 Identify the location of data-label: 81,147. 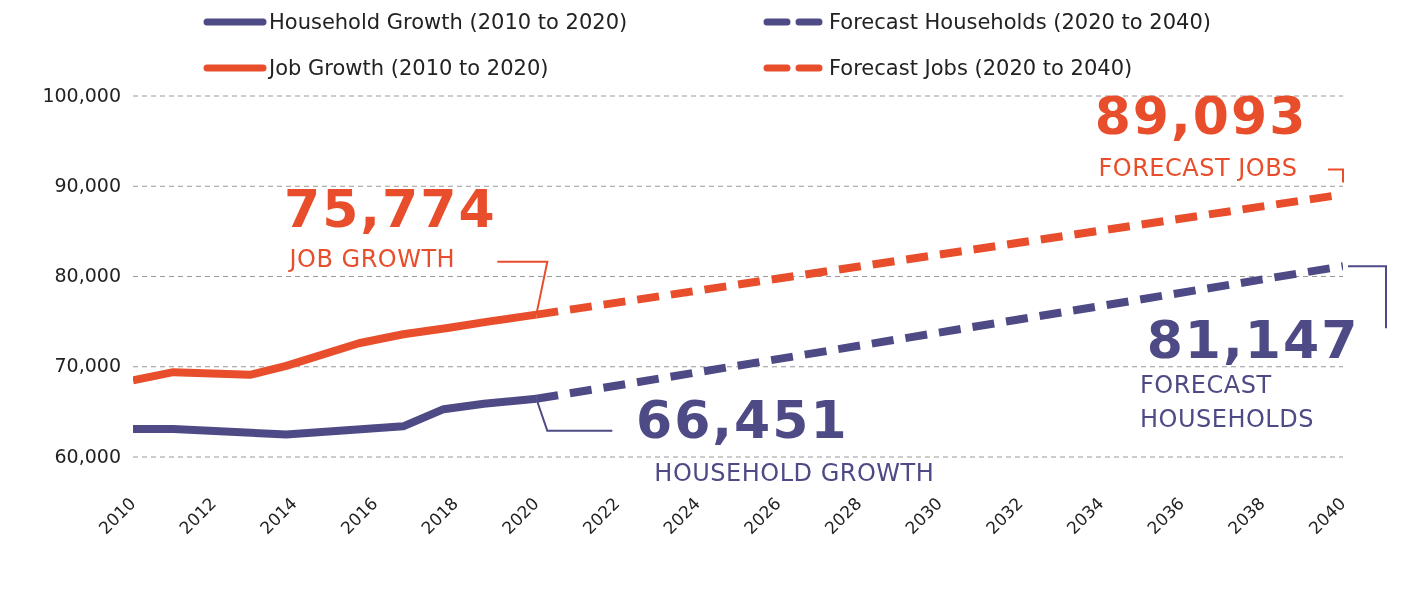
(1253, 340).